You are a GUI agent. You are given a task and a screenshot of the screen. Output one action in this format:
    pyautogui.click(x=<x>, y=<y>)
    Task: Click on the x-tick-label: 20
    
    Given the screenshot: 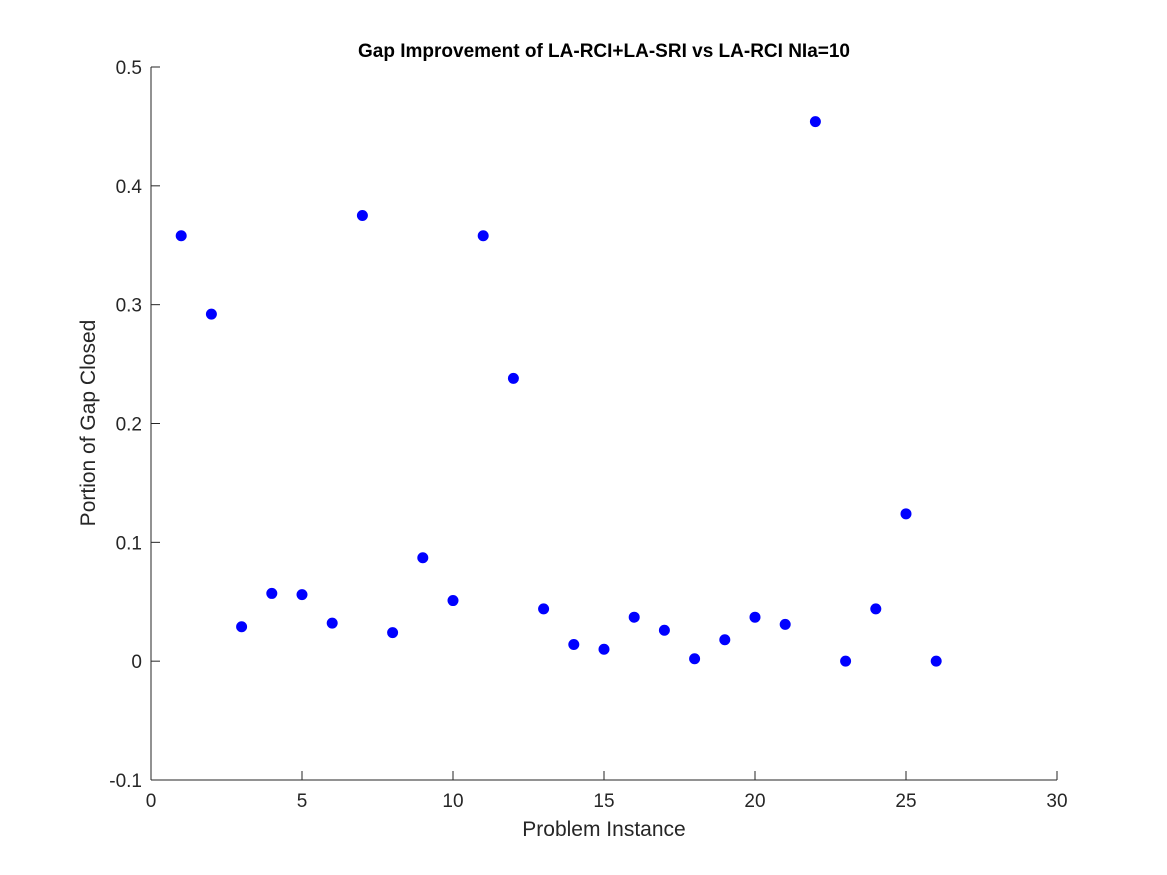 What is the action you would take?
    pyautogui.click(x=754, y=801)
    